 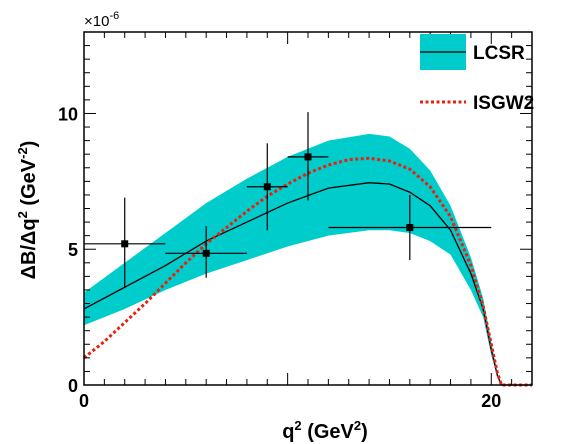 I want to click on x-axis-title: q2 (GeV2), so click(x=325, y=430).